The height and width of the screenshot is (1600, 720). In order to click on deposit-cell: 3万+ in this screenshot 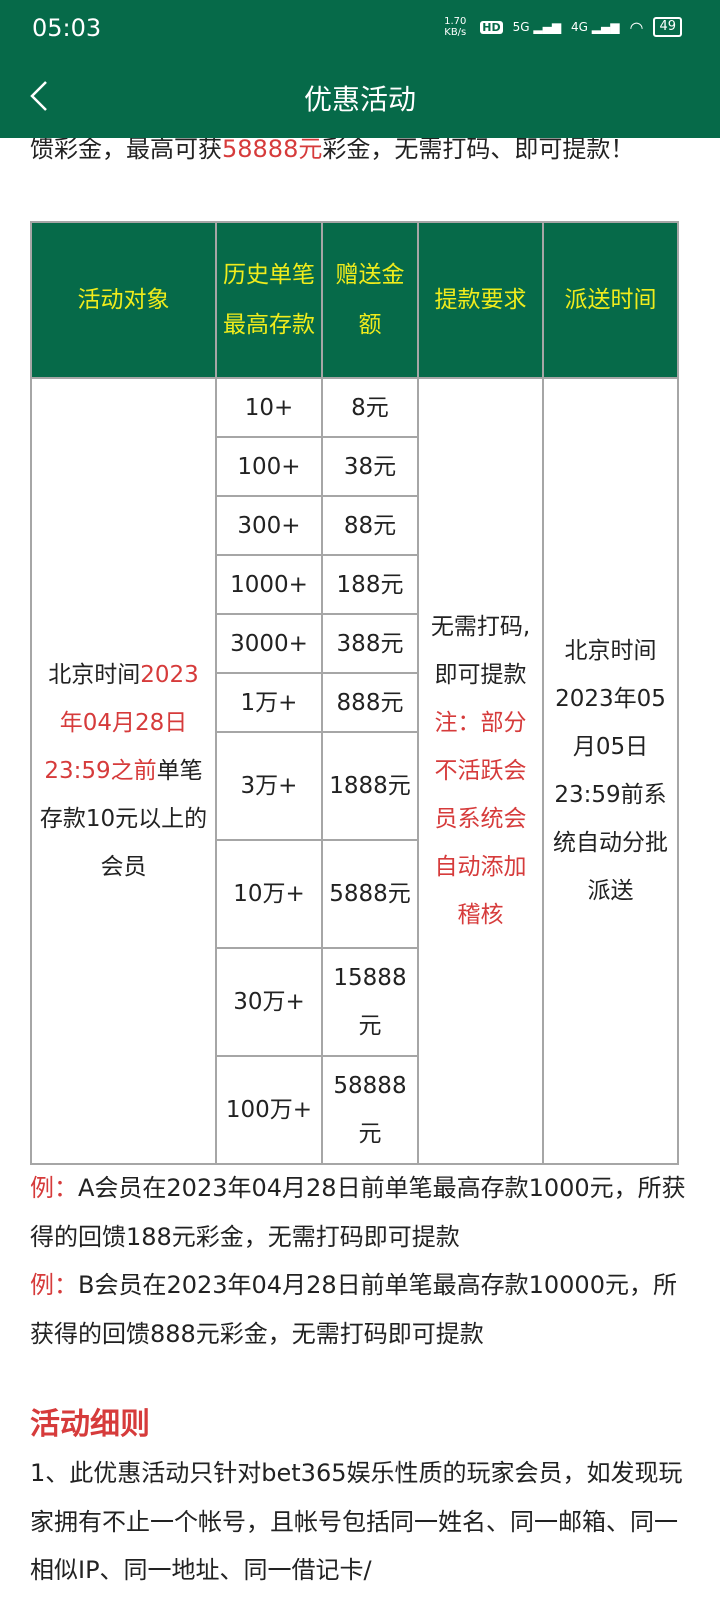, I will do `click(269, 786)`.